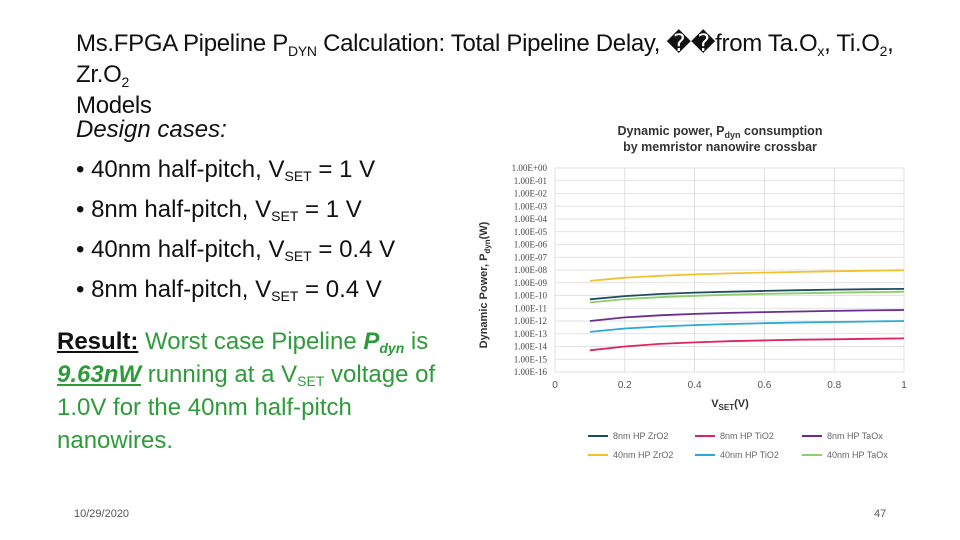  What do you see at coordinates (730, 405) in the screenshot?
I see `x-axis-label: VSET(V)` at bounding box center [730, 405].